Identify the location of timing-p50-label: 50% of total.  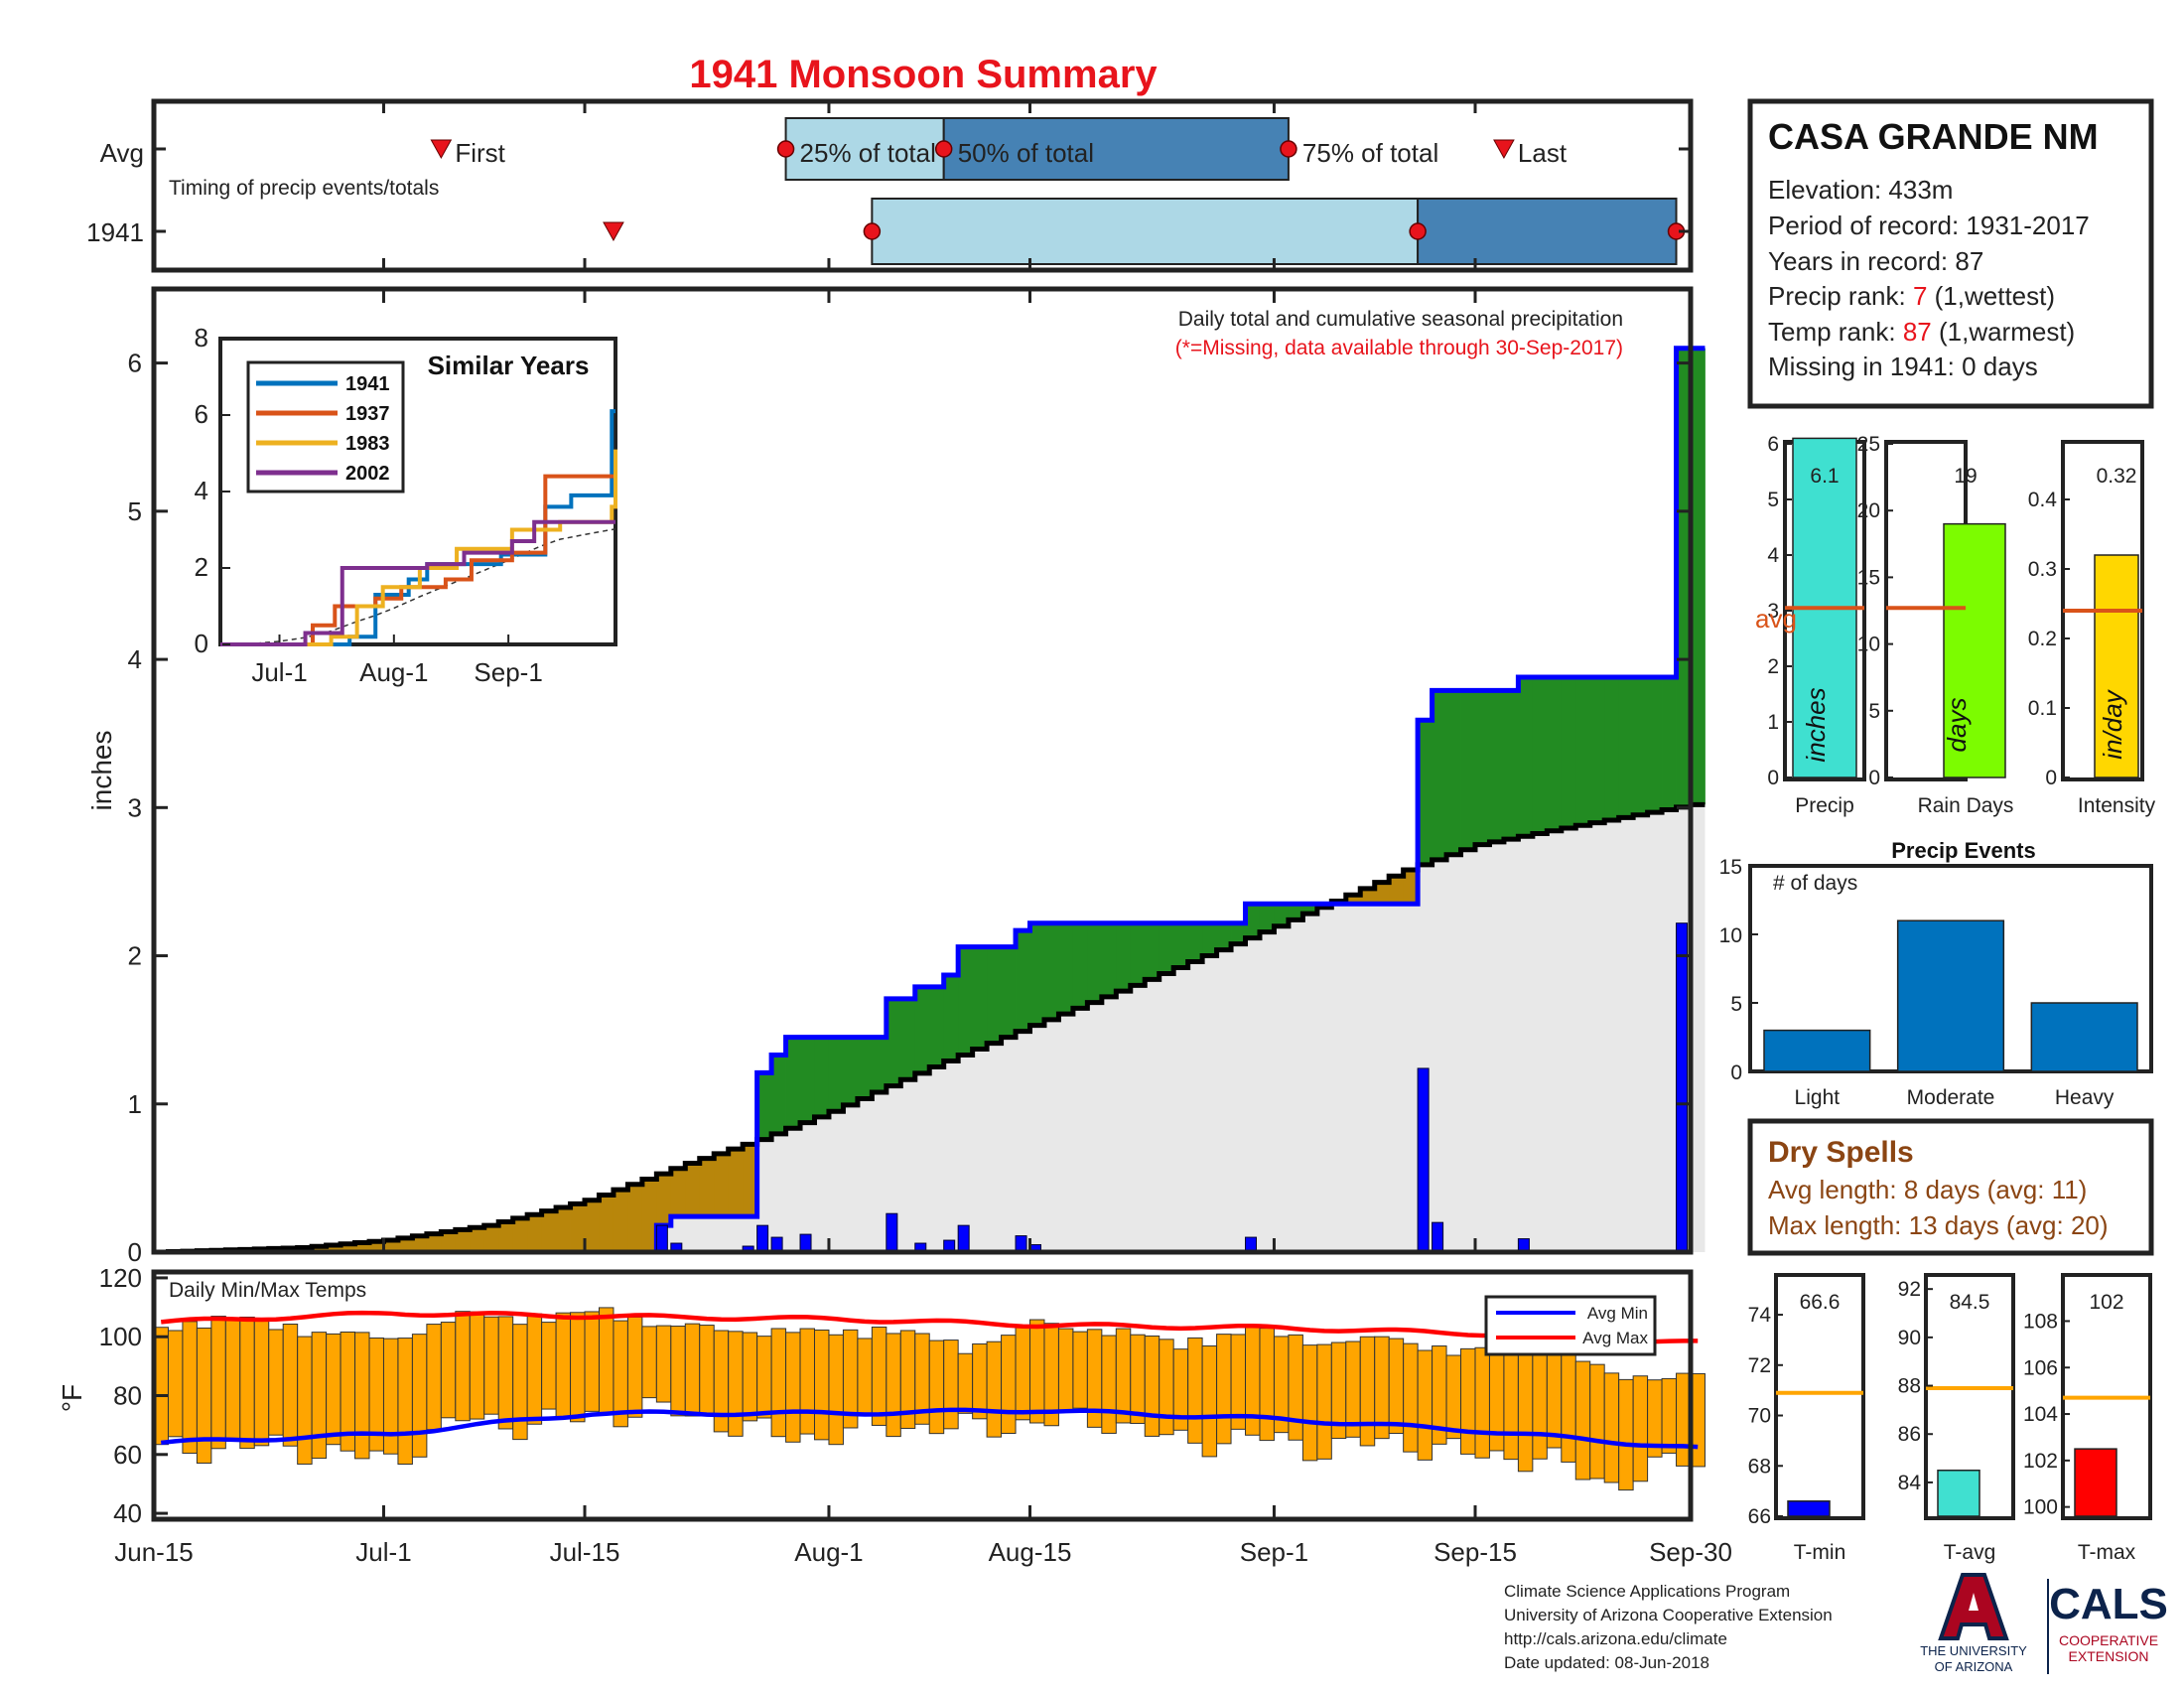
(1026, 153).